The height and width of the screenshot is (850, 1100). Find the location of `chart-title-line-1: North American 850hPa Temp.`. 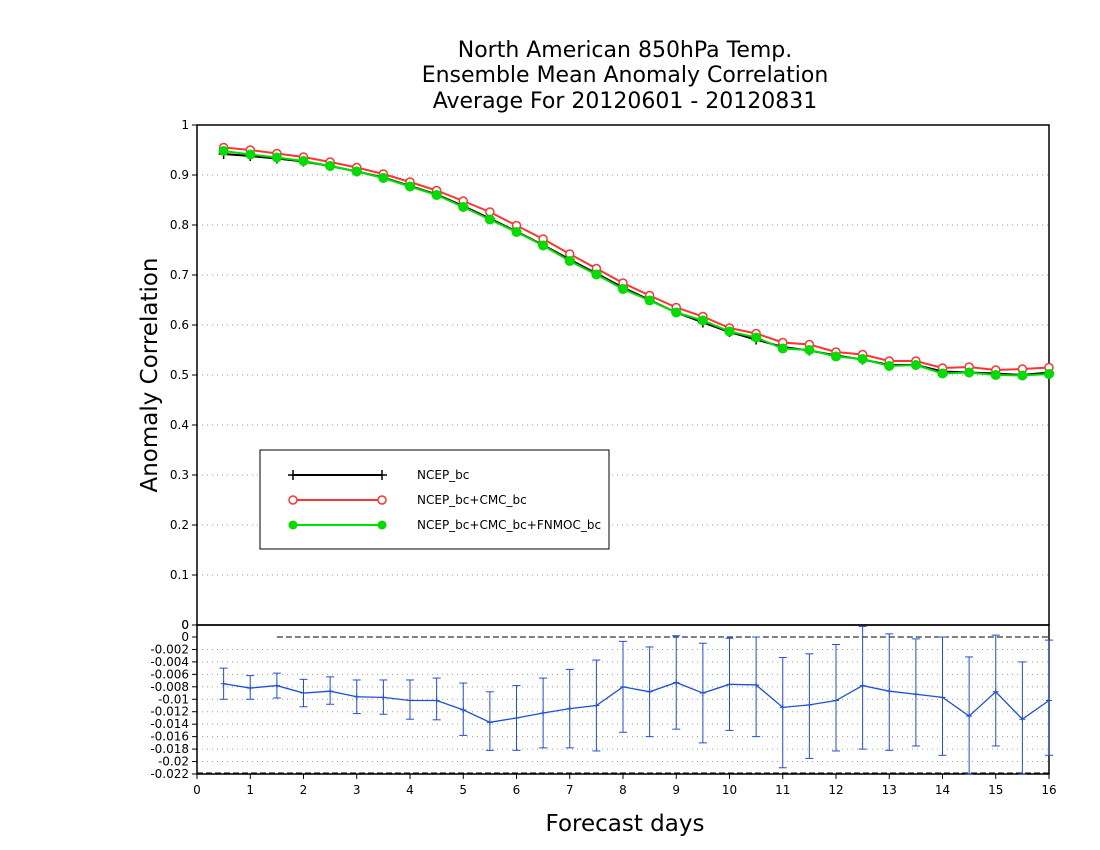

chart-title-line-1: North American 850hPa Temp. is located at coordinates (625, 50).